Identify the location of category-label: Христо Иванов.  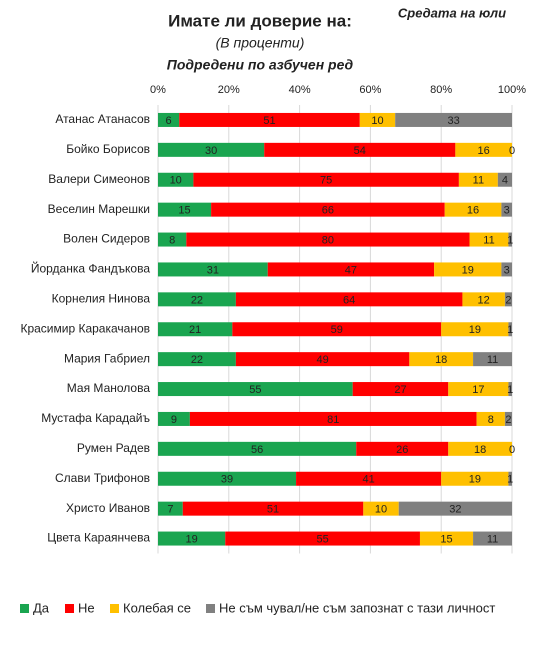
(108, 508).